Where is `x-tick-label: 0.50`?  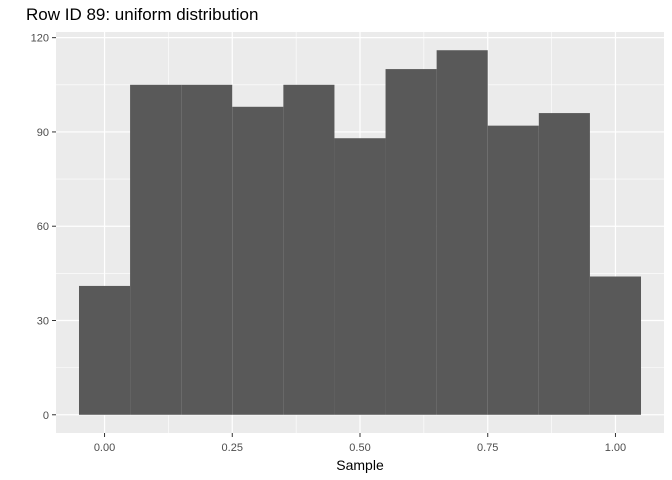 x-tick-label: 0.50 is located at coordinates (359, 448).